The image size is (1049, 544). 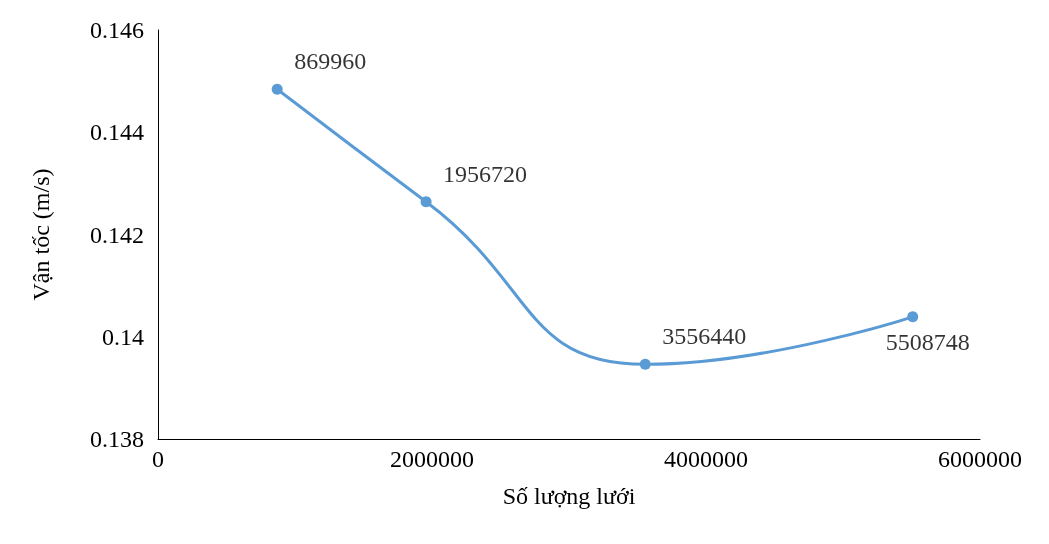 What do you see at coordinates (432, 459) in the screenshot?
I see `x-tick-label: 2000000` at bounding box center [432, 459].